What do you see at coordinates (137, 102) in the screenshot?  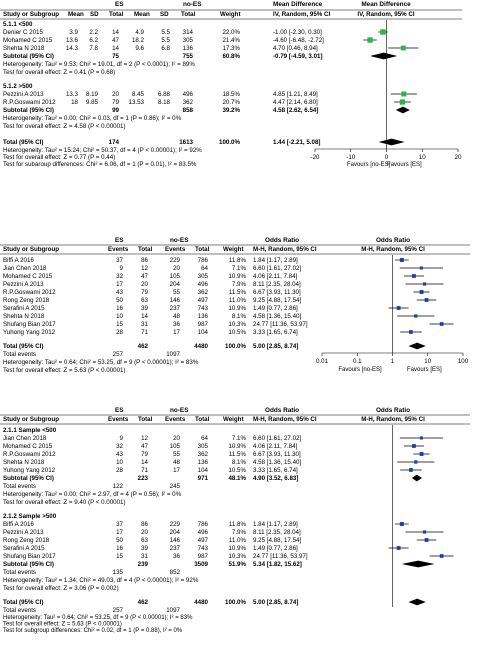 I see `md-mean-noes: 13.53` at bounding box center [137, 102].